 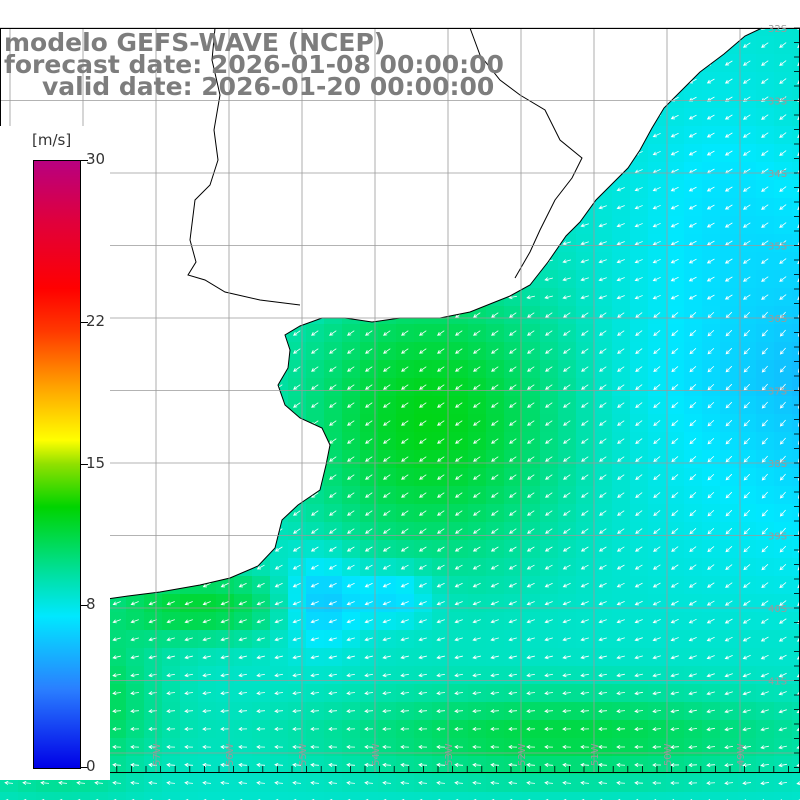 What do you see at coordinates (741, 754) in the screenshot?
I see `lon-label: 49W` at bounding box center [741, 754].